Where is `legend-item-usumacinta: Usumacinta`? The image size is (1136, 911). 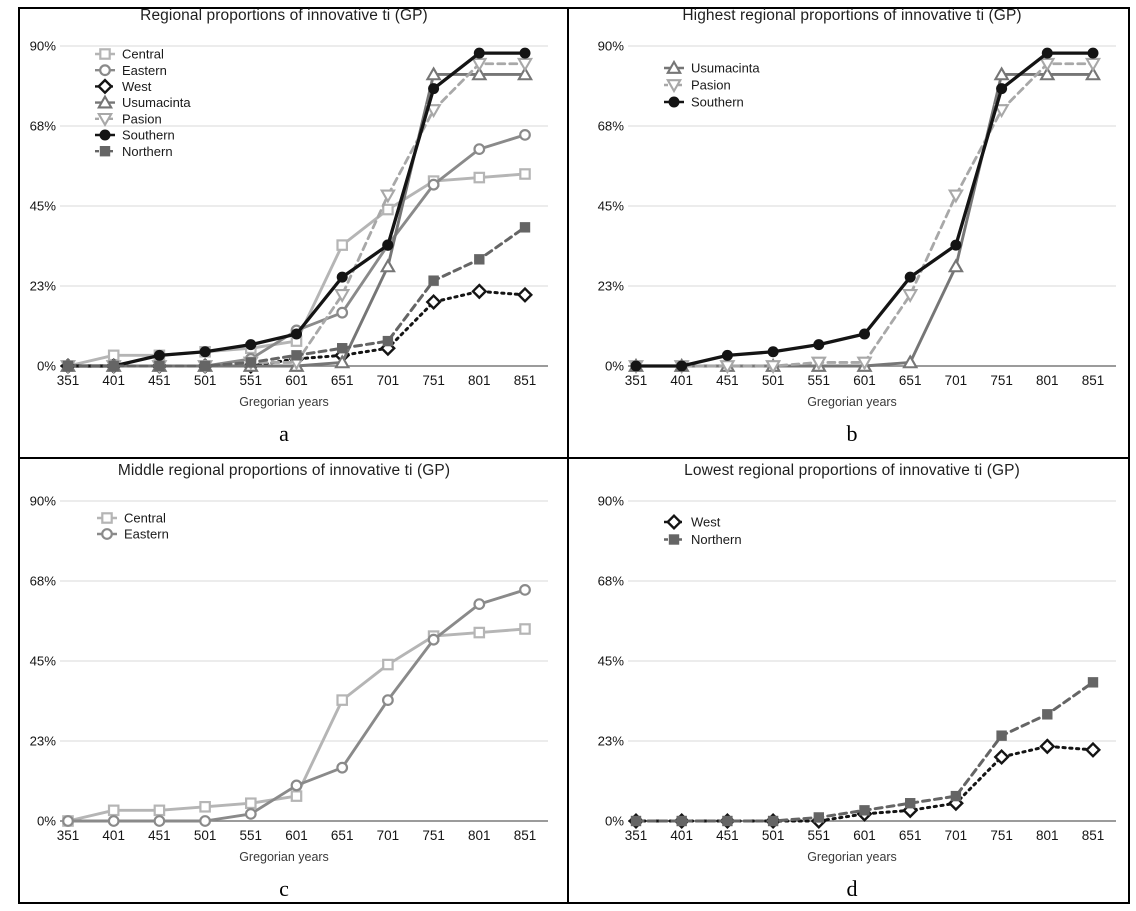
legend-item-usumacinta: Usumacinta is located at coordinates (143, 102).